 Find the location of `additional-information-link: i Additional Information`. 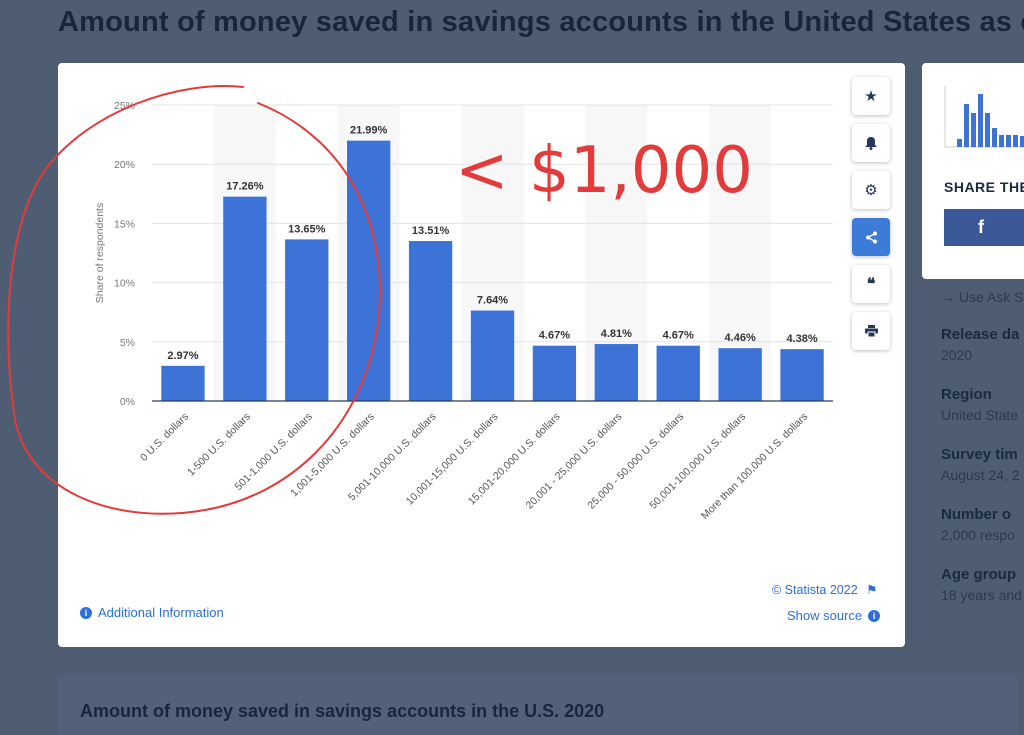

additional-information-link: i Additional Information is located at coordinates (152, 612).